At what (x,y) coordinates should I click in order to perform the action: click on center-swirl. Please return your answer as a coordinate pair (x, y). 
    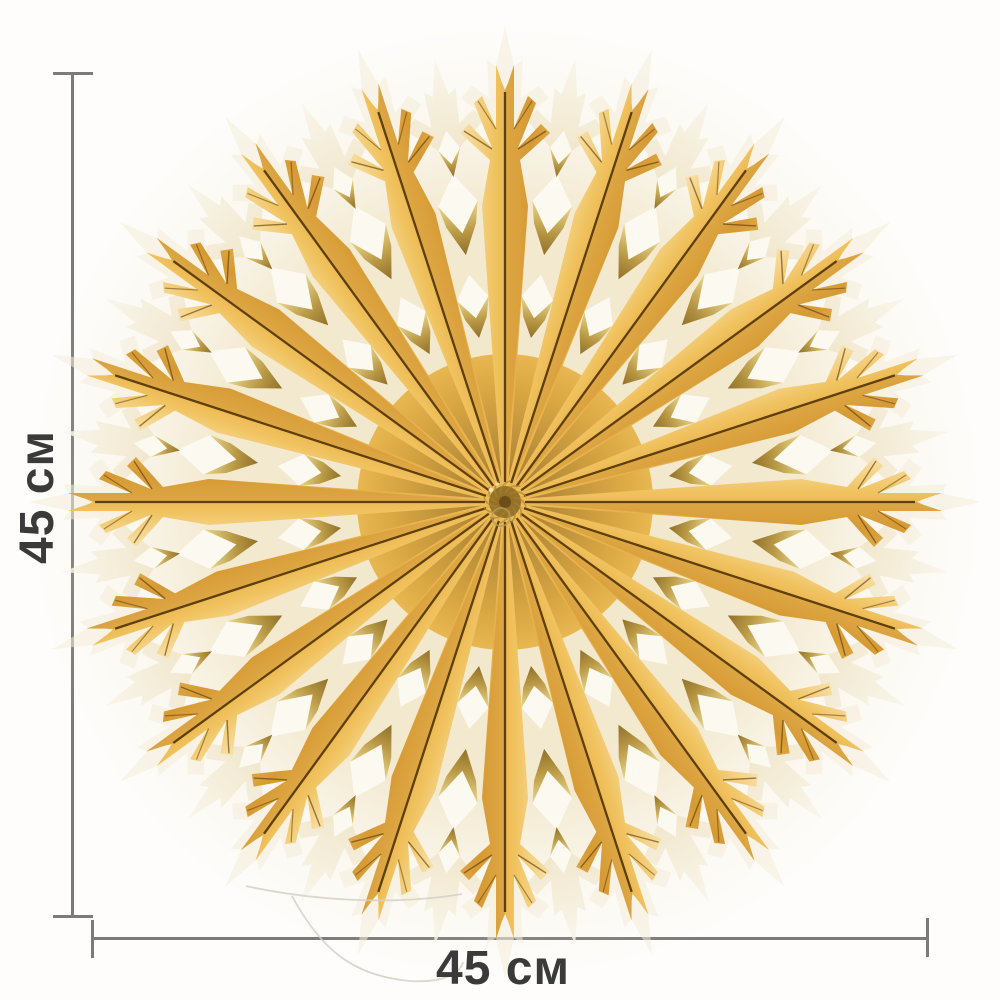
    Looking at the image, I should click on (505, 503).